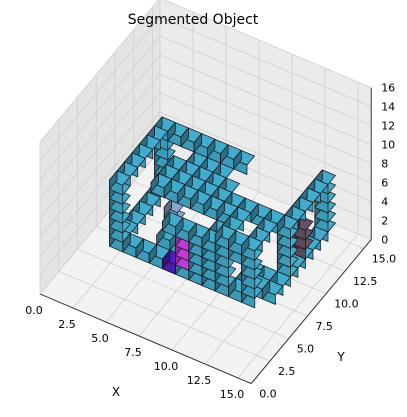  I want to click on y-tick-label: 2.5, so click(287, 371).